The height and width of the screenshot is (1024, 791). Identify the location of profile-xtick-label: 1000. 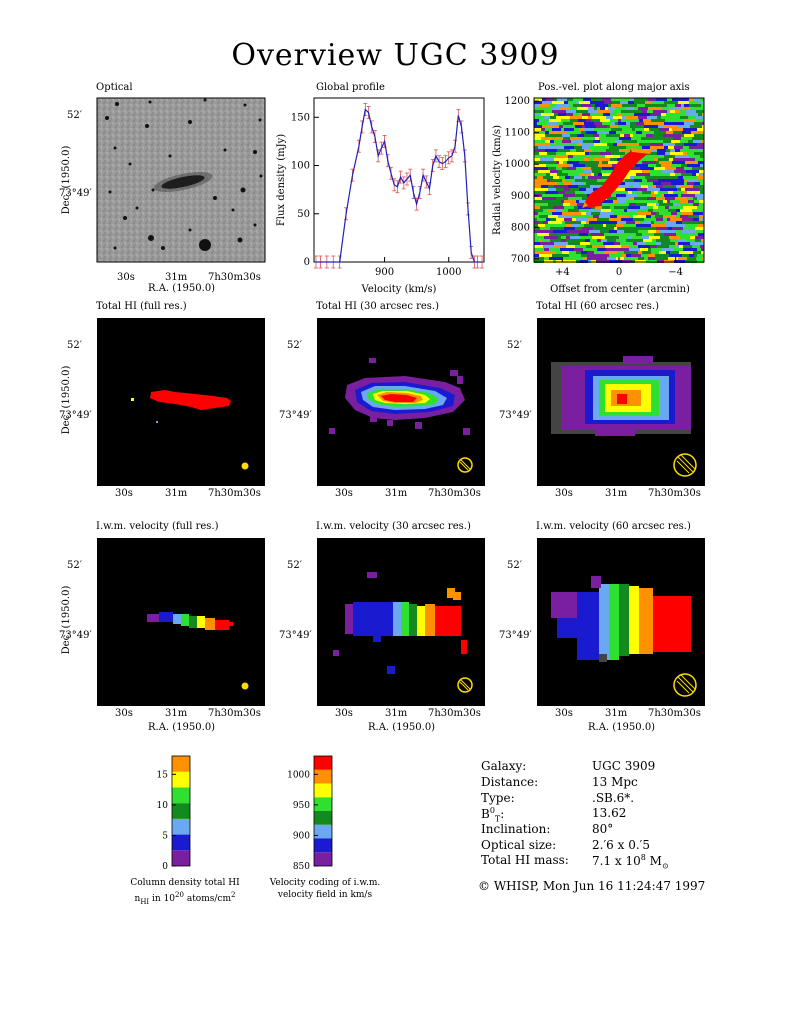
(448, 272).